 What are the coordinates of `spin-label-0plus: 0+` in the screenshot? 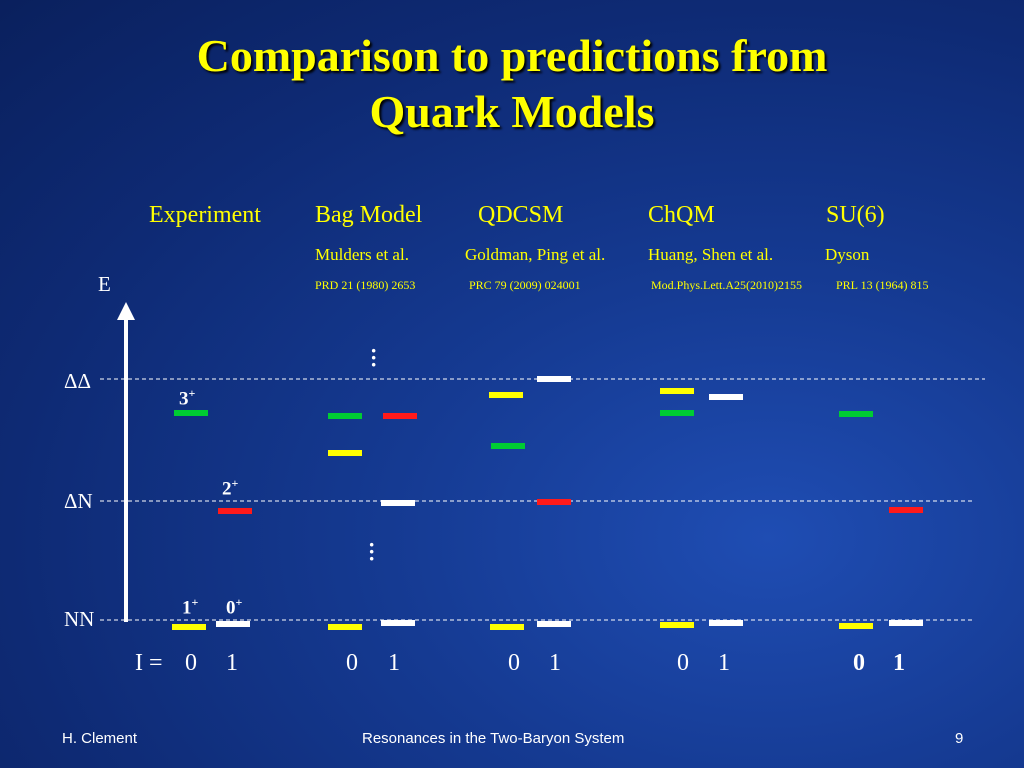 It's located at (234, 607).